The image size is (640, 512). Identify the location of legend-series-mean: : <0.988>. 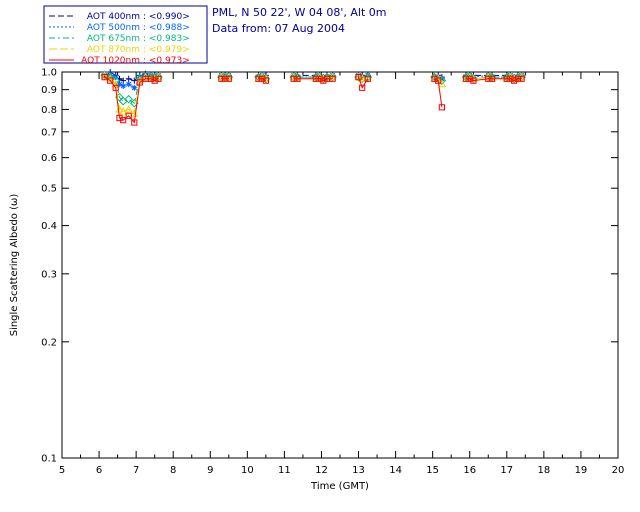
(166, 28).